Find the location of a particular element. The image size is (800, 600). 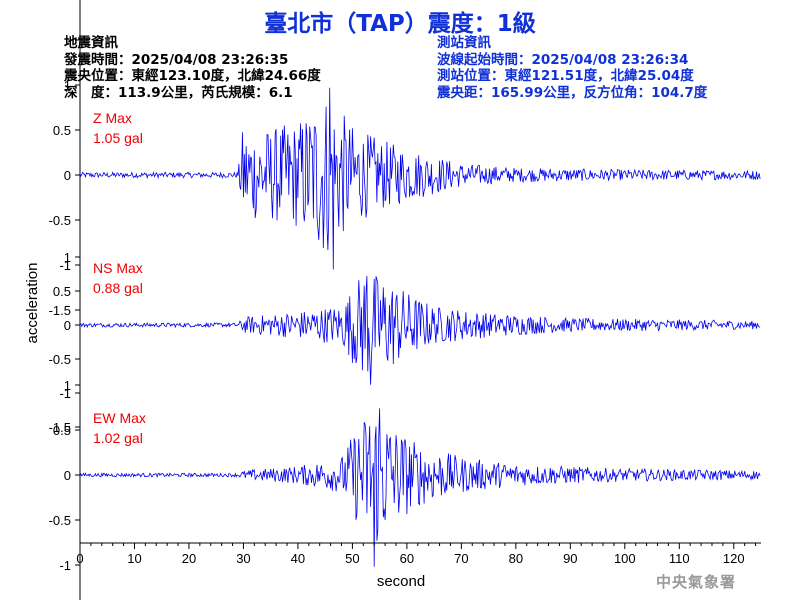

x-tick-label: 120 is located at coordinates (734, 558).